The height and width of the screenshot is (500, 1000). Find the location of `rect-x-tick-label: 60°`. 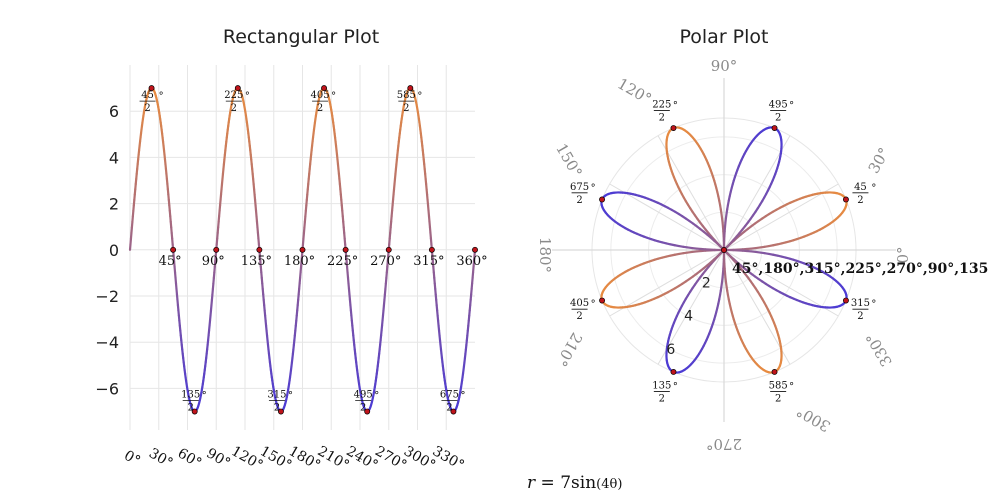

rect-x-tick-label: 60° is located at coordinates (190, 458).